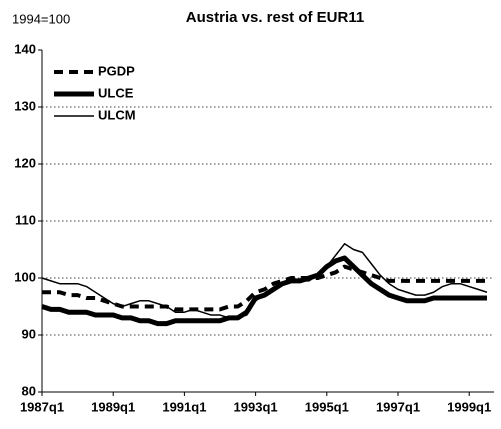  I want to click on y-tick-label: 90, so click(29, 333).